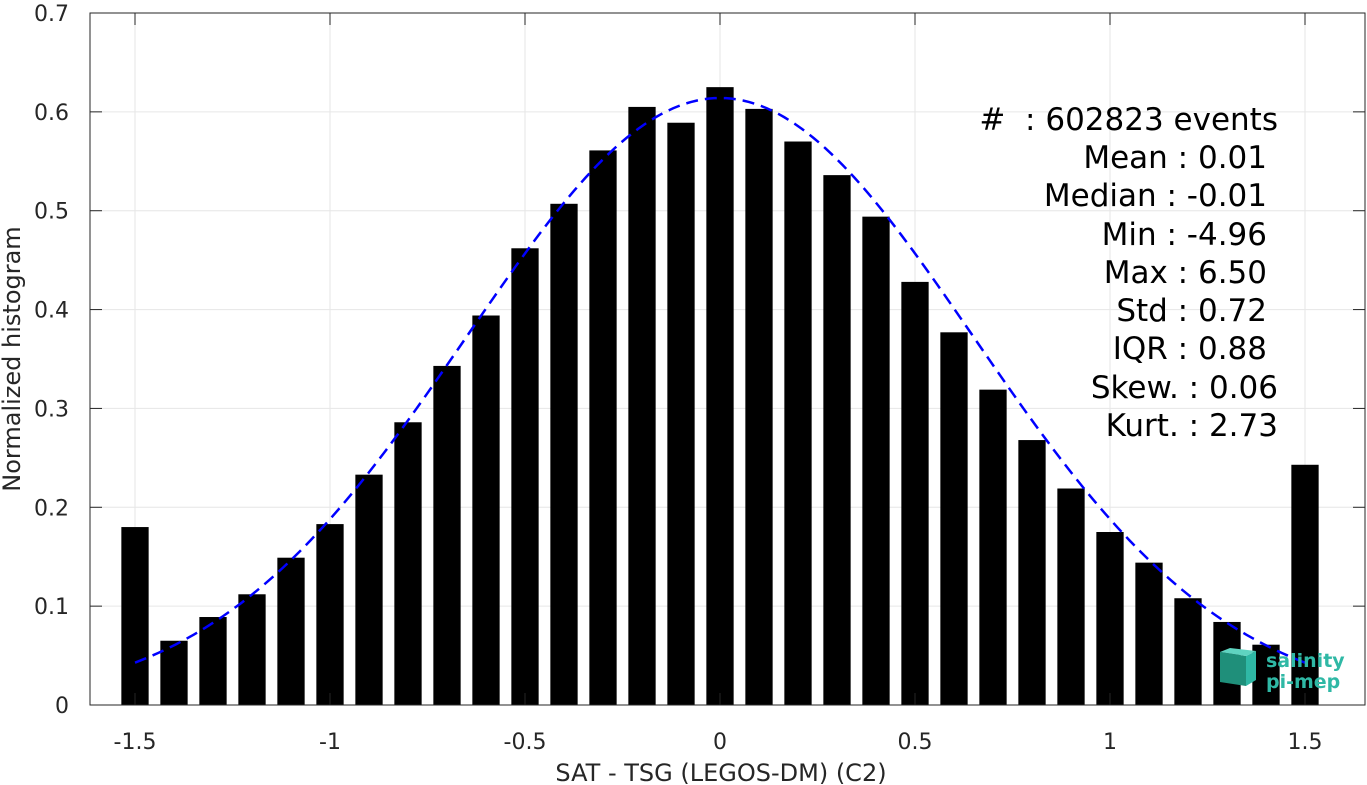 The image size is (1367, 785). I want to click on y-tick-label: 0.7, so click(51, 14).